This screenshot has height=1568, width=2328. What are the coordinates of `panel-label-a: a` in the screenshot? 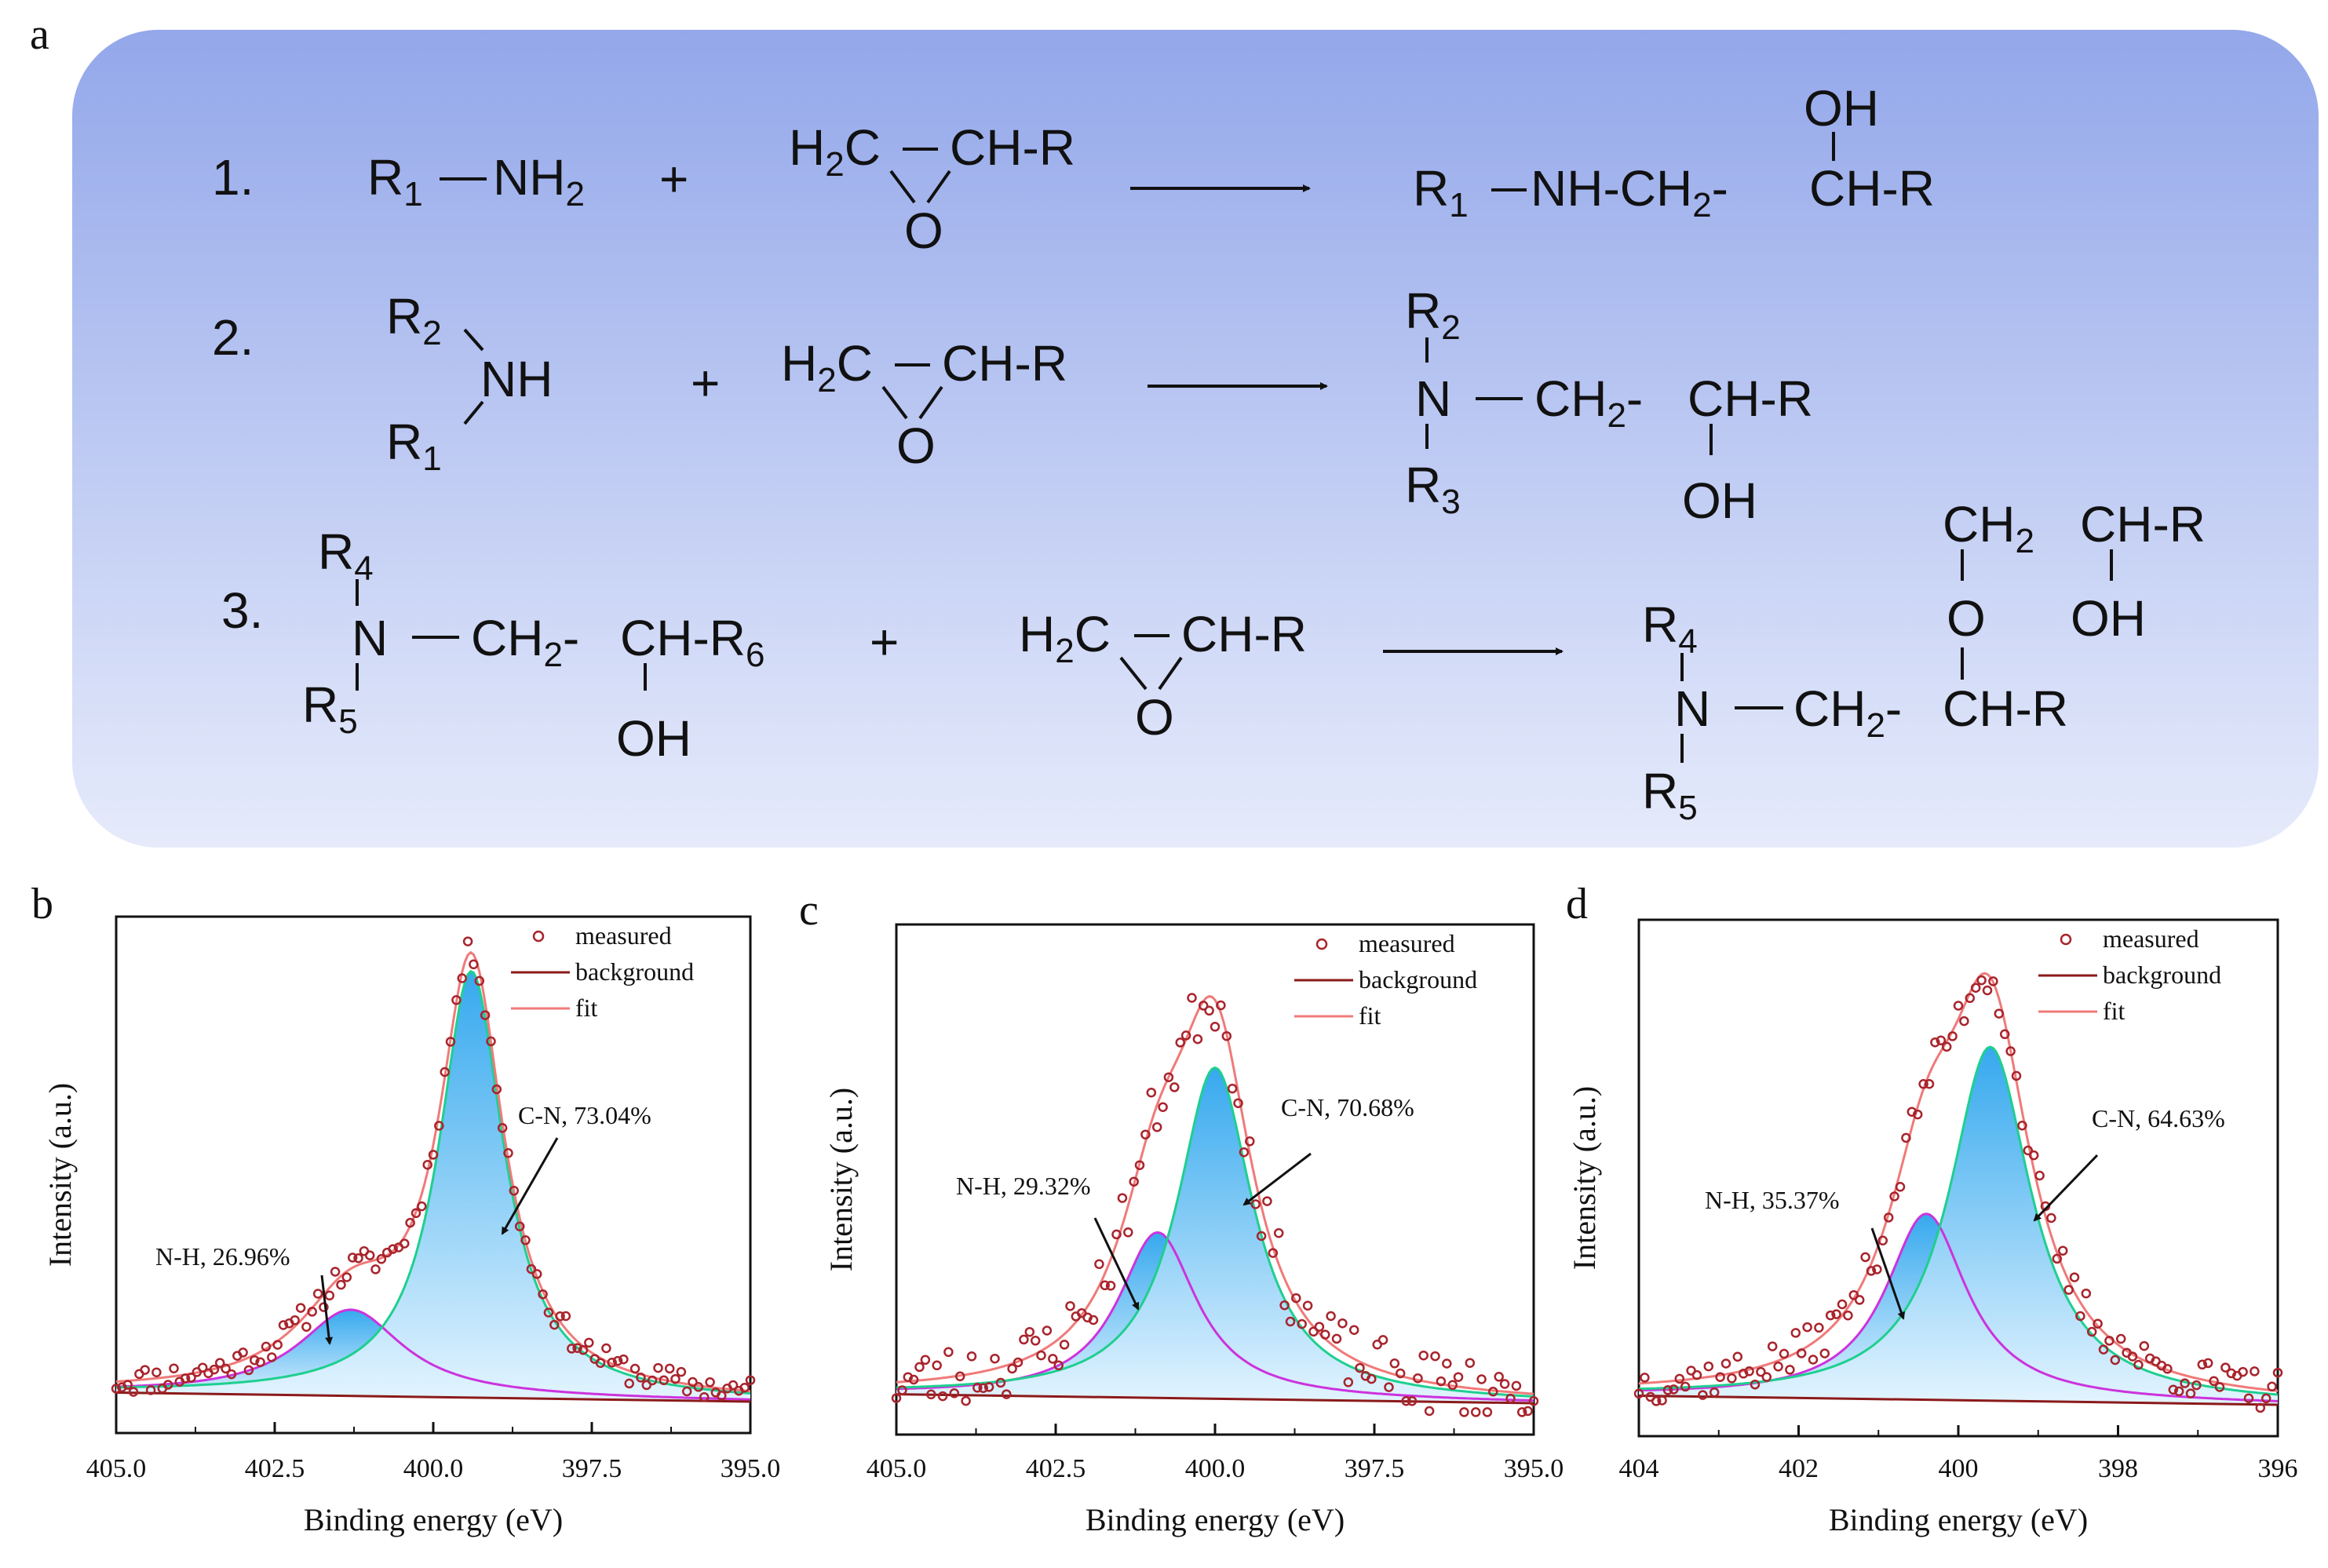 It's located at (39, 34).